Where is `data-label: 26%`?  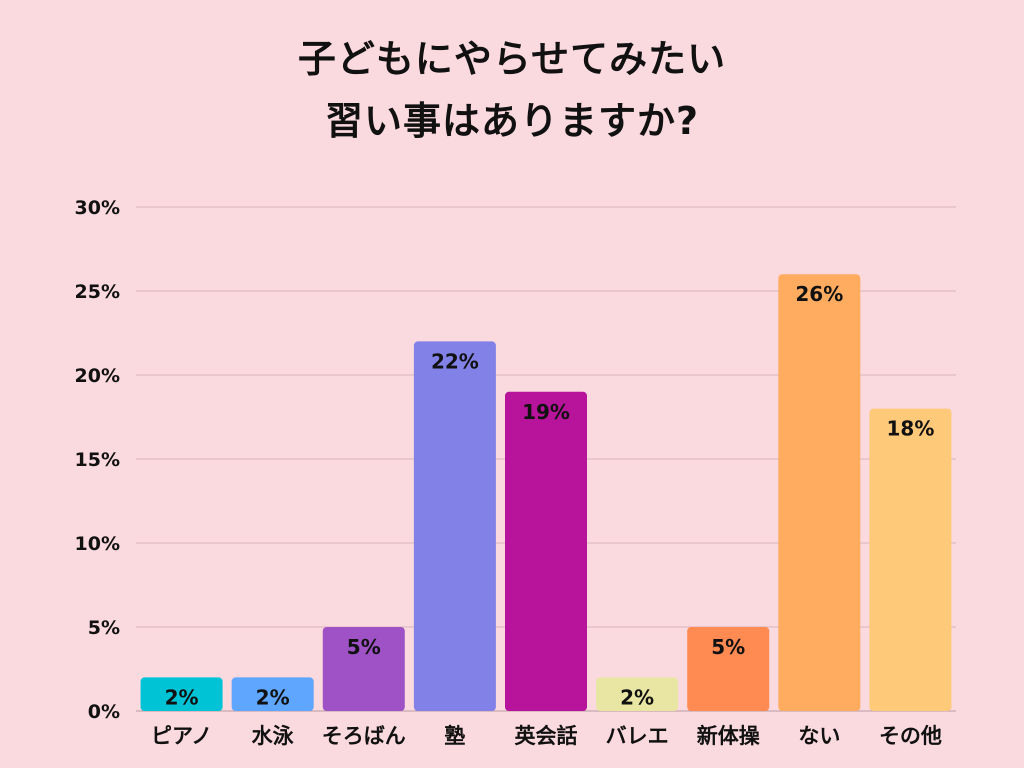
data-label: 26% is located at coordinates (819, 294).